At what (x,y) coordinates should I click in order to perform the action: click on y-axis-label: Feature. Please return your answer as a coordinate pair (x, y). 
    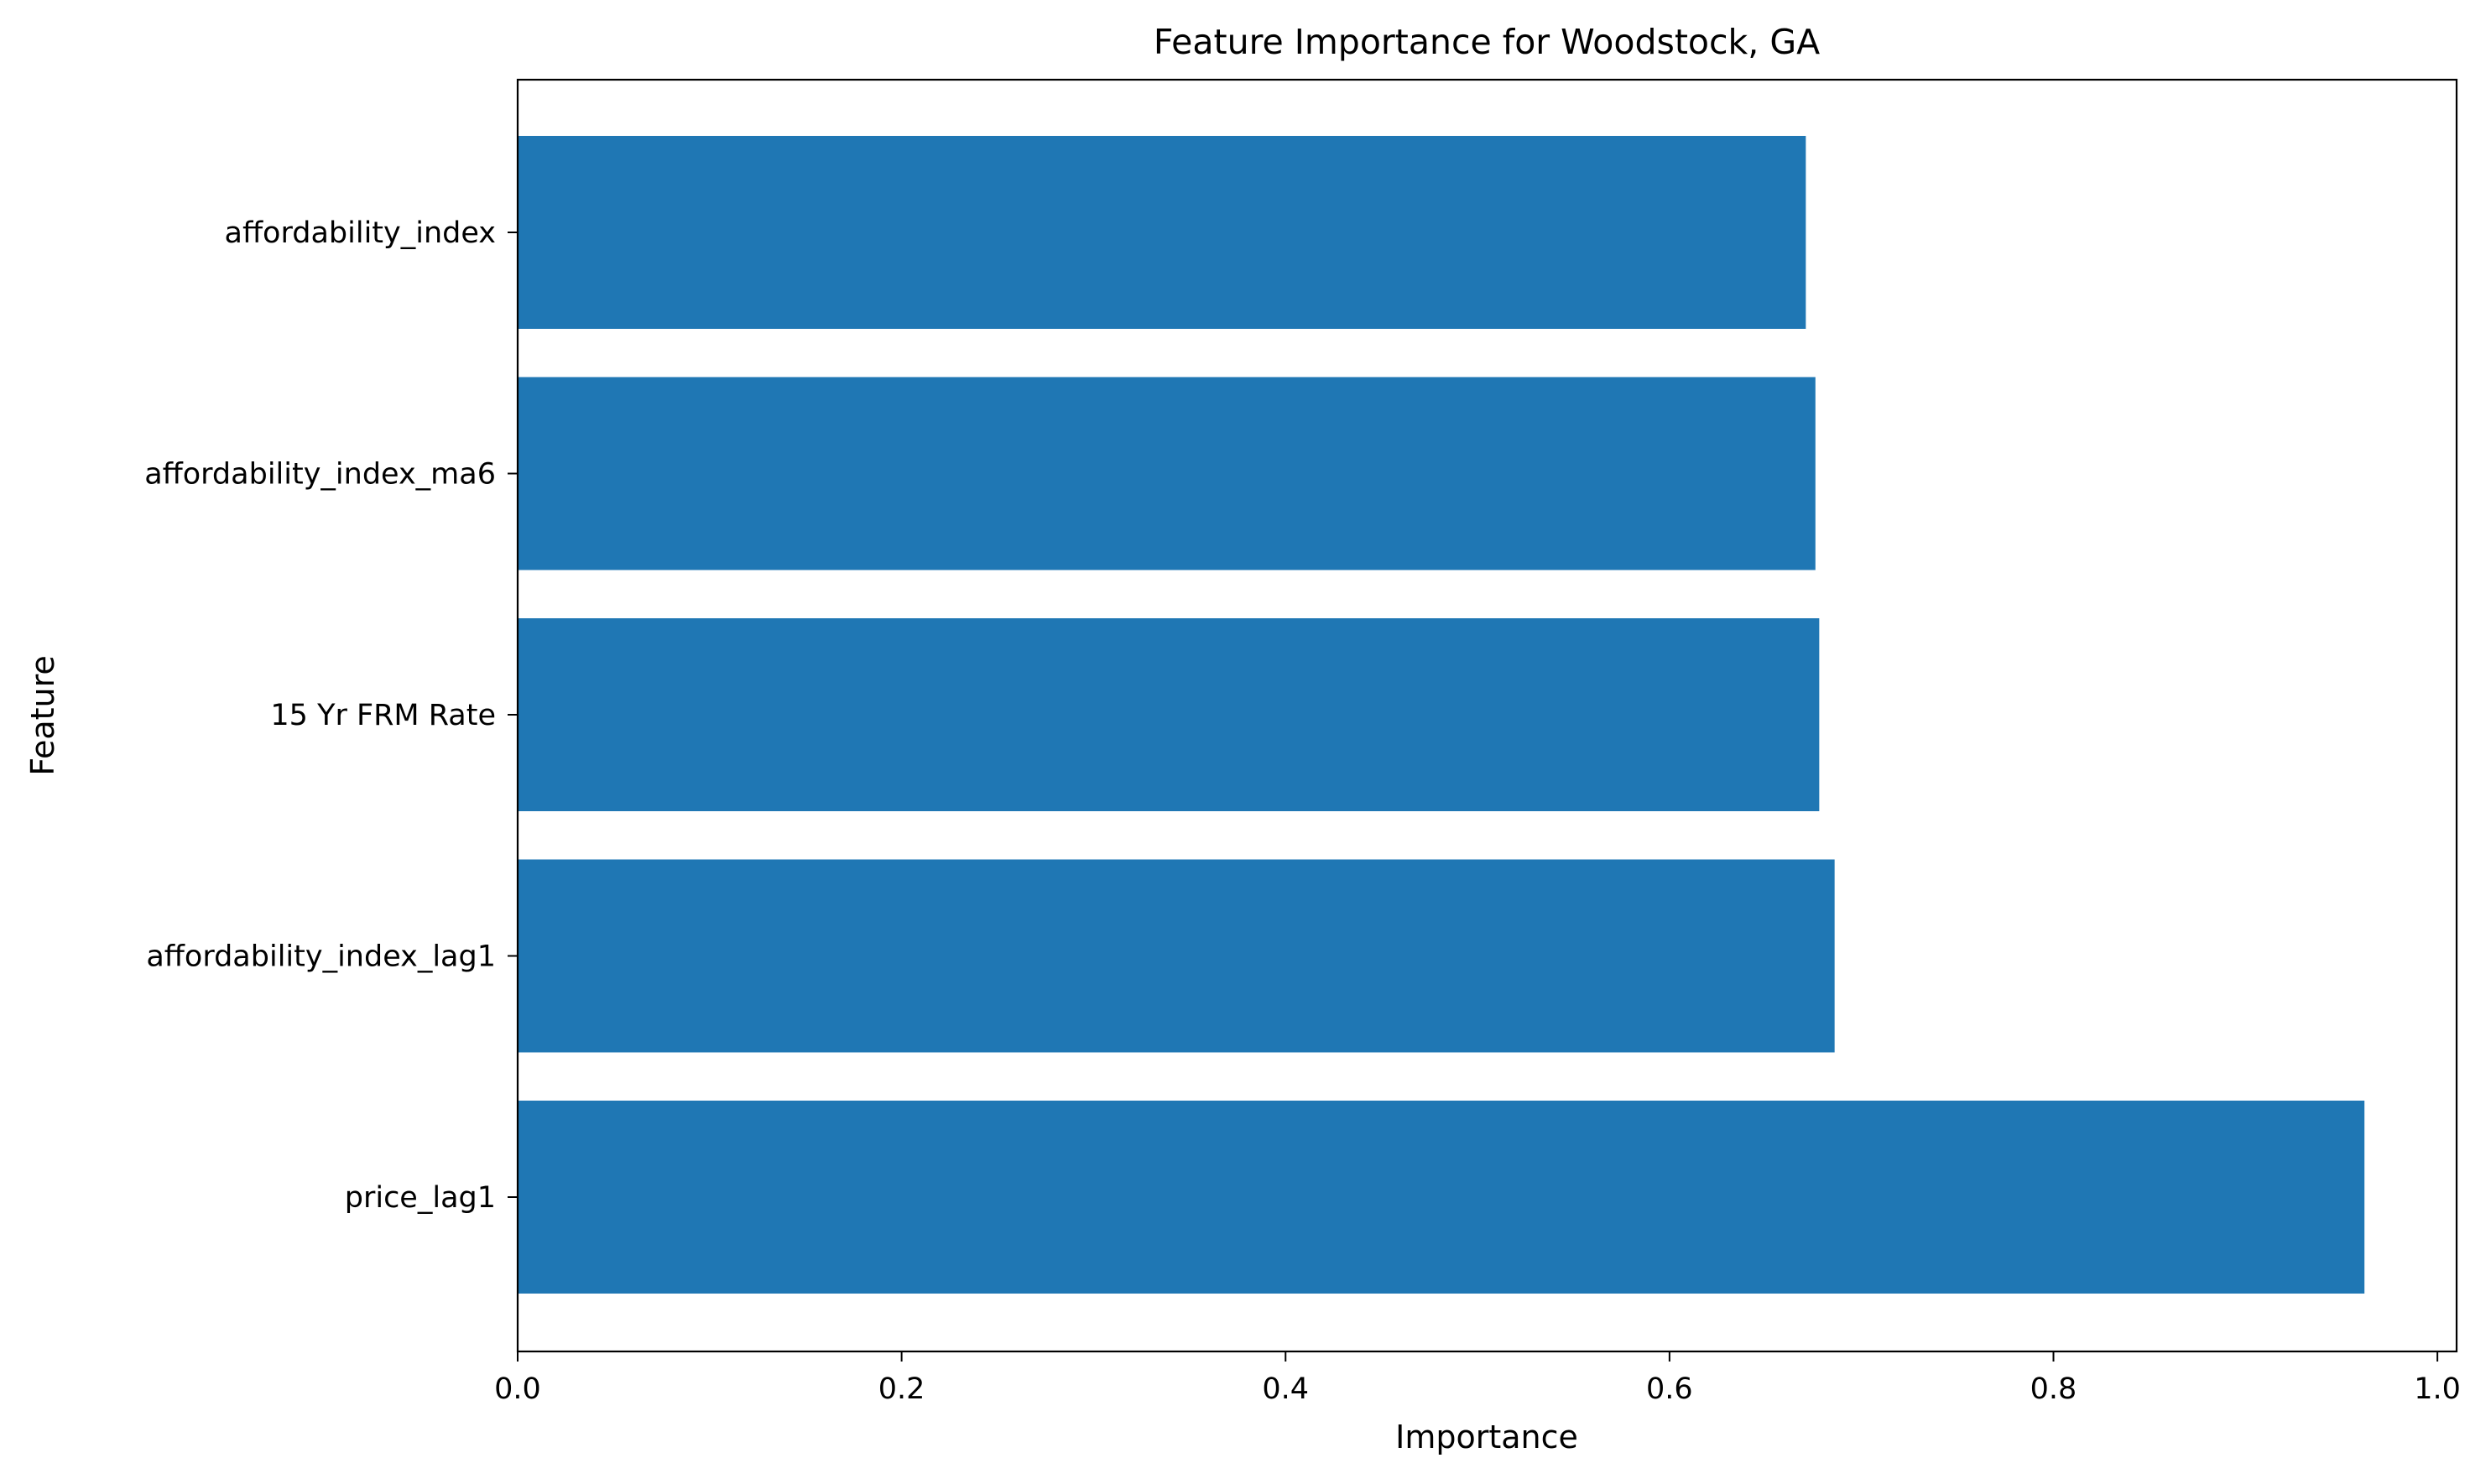
    Looking at the image, I should click on (42, 715).